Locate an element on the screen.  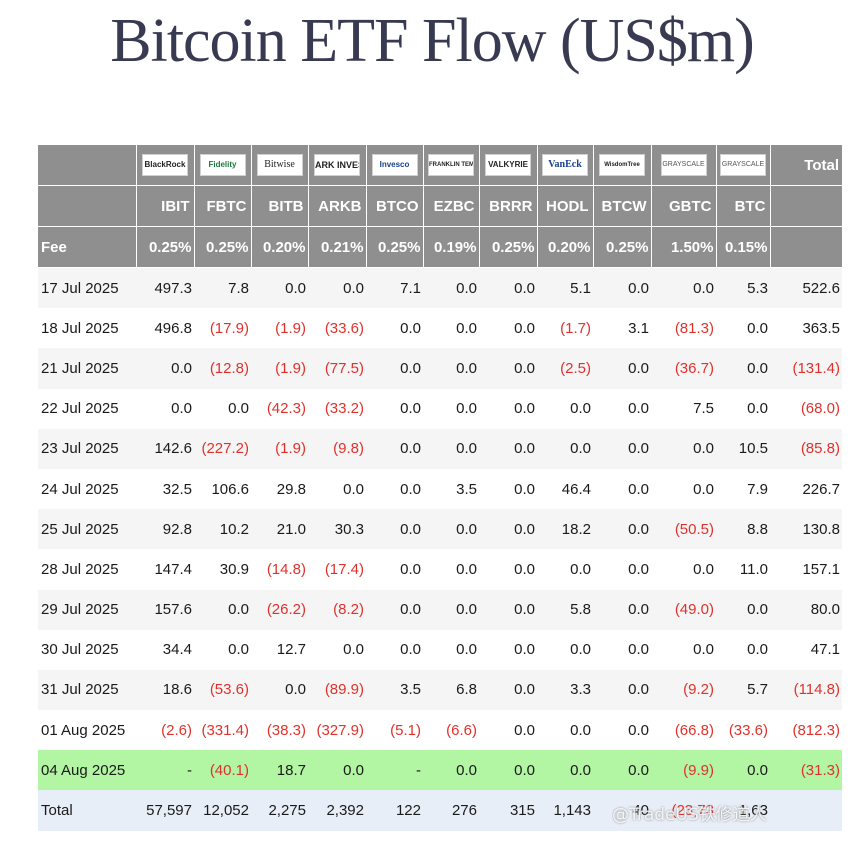
flow-cell: 32.5 is located at coordinates (165, 489).